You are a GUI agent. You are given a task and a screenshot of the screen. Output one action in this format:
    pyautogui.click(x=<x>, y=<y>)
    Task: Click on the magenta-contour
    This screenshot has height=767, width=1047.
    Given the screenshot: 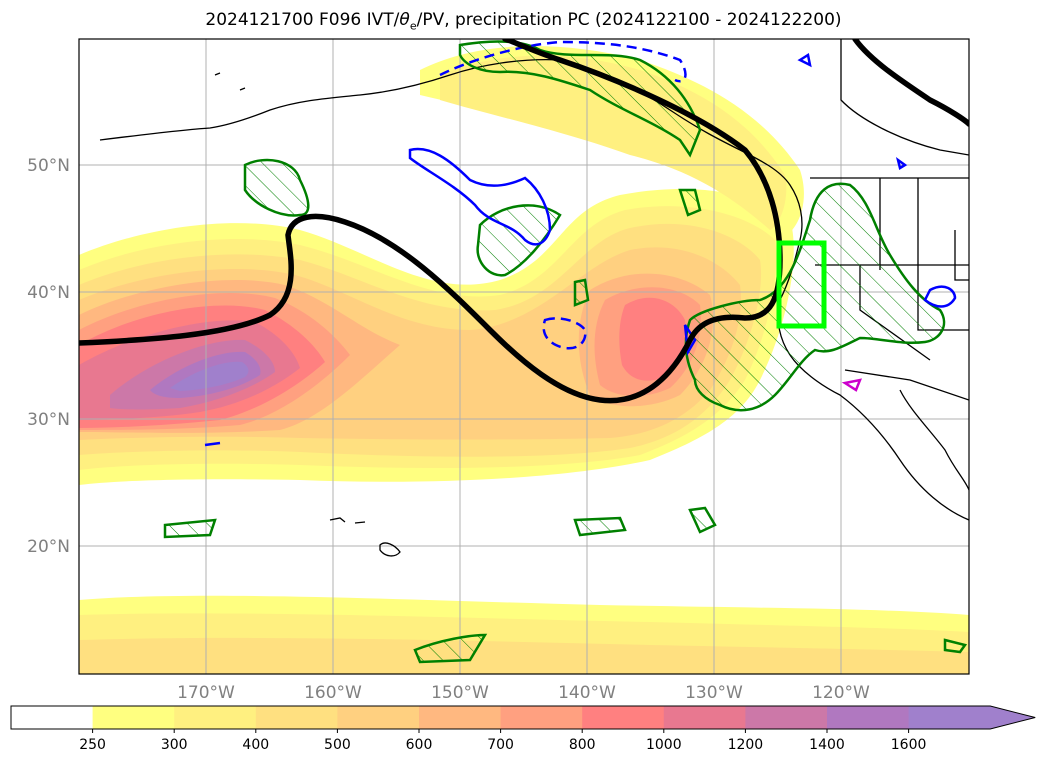 What is the action you would take?
    pyautogui.click(x=852, y=385)
    